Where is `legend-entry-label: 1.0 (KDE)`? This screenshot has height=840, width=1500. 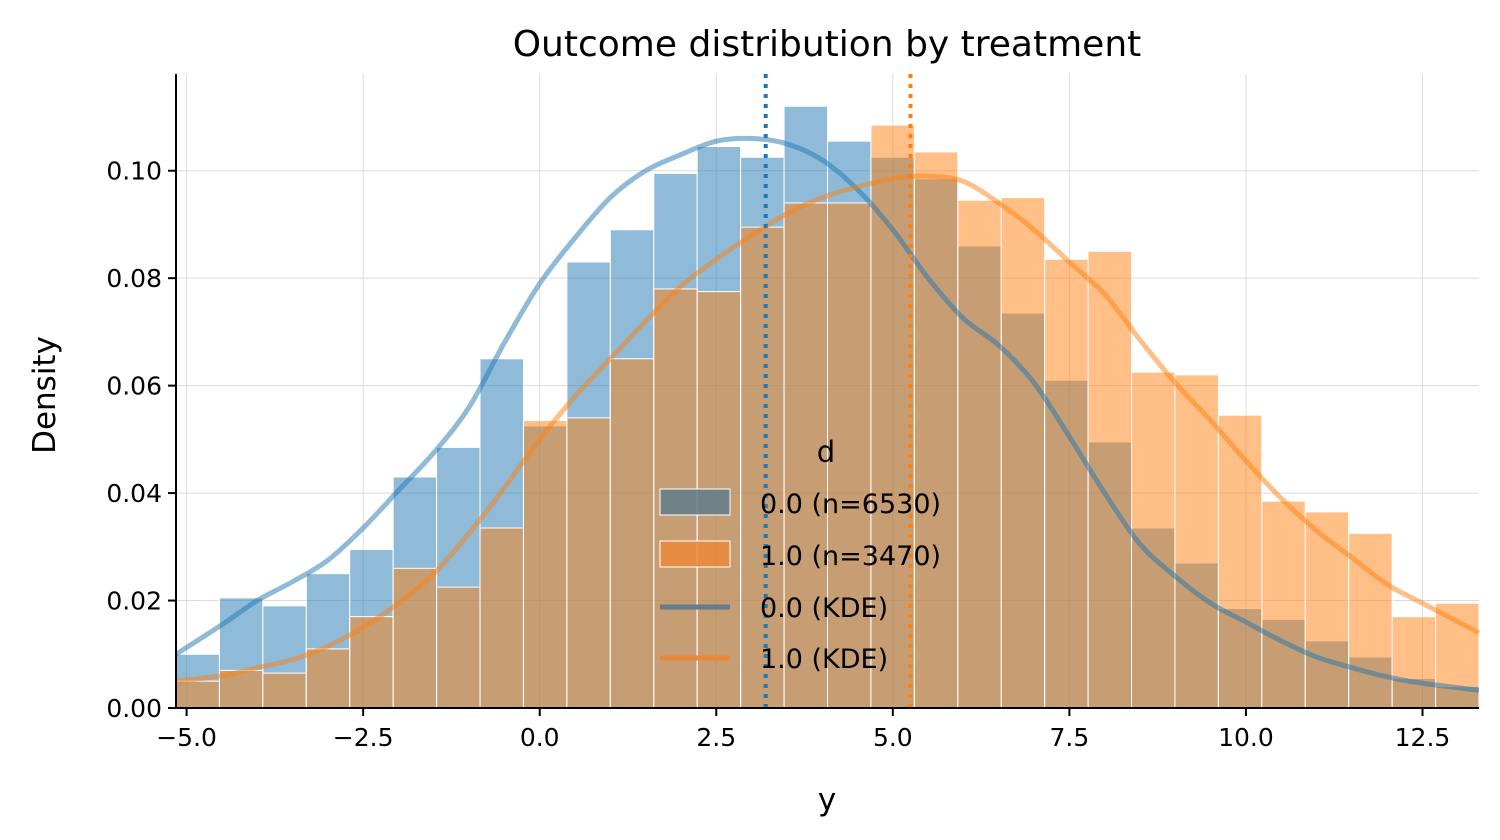
legend-entry-label: 1.0 (KDE) is located at coordinates (824, 659).